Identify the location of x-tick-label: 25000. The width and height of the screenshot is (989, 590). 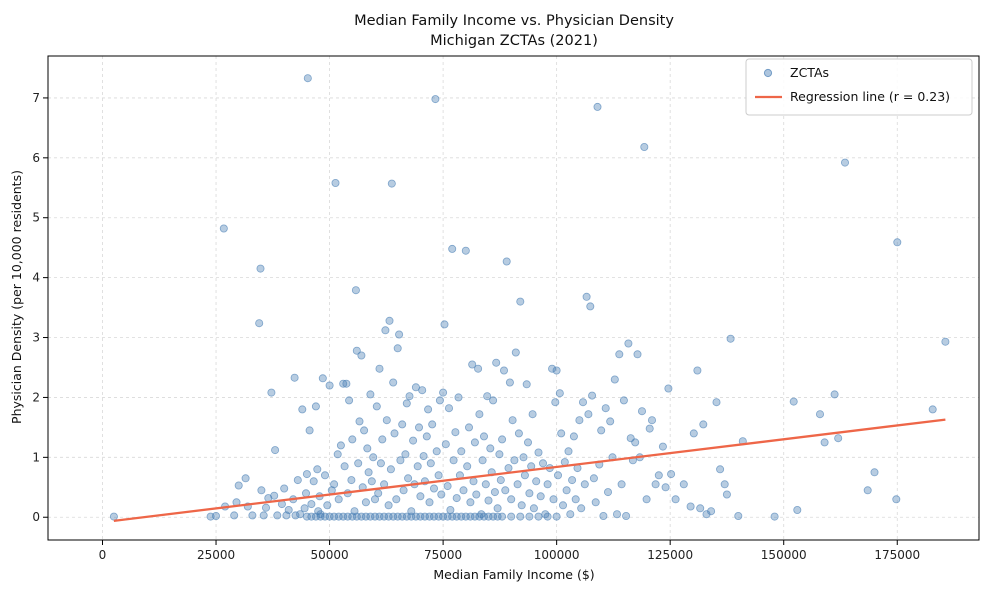
(216, 555).